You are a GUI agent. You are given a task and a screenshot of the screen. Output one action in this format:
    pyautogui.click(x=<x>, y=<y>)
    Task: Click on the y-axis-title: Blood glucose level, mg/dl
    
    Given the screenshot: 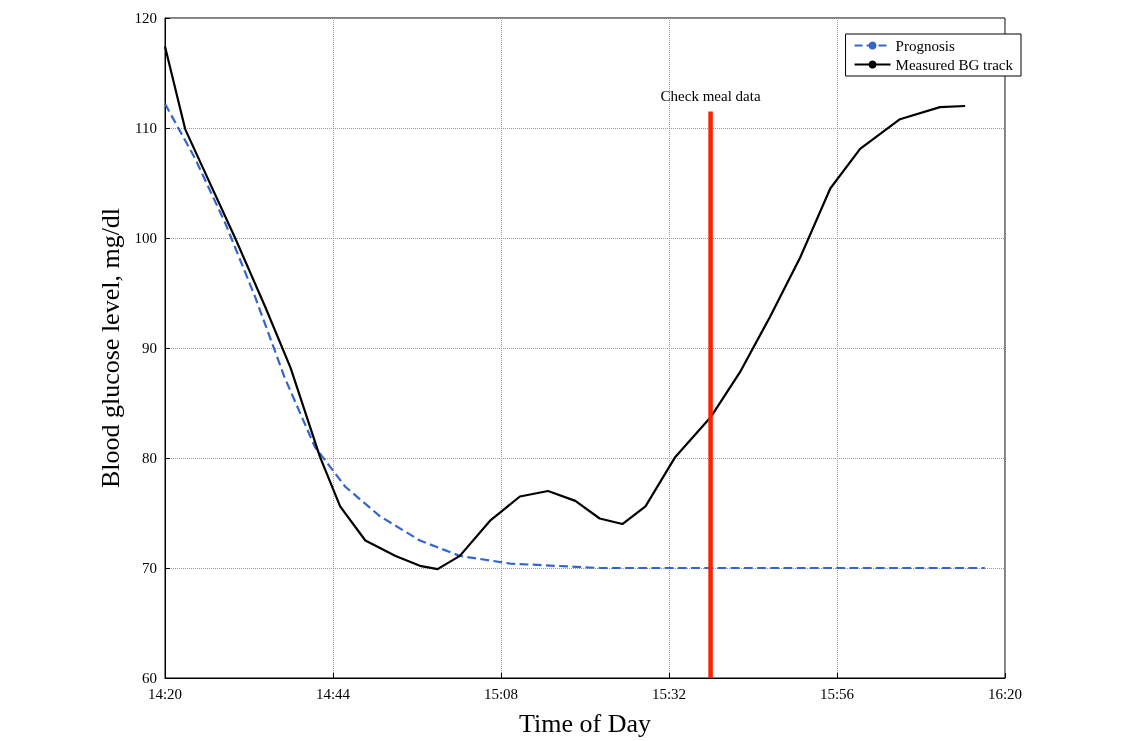 What is the action you would take?
    pyautogui.click(x=111, y=348)
    